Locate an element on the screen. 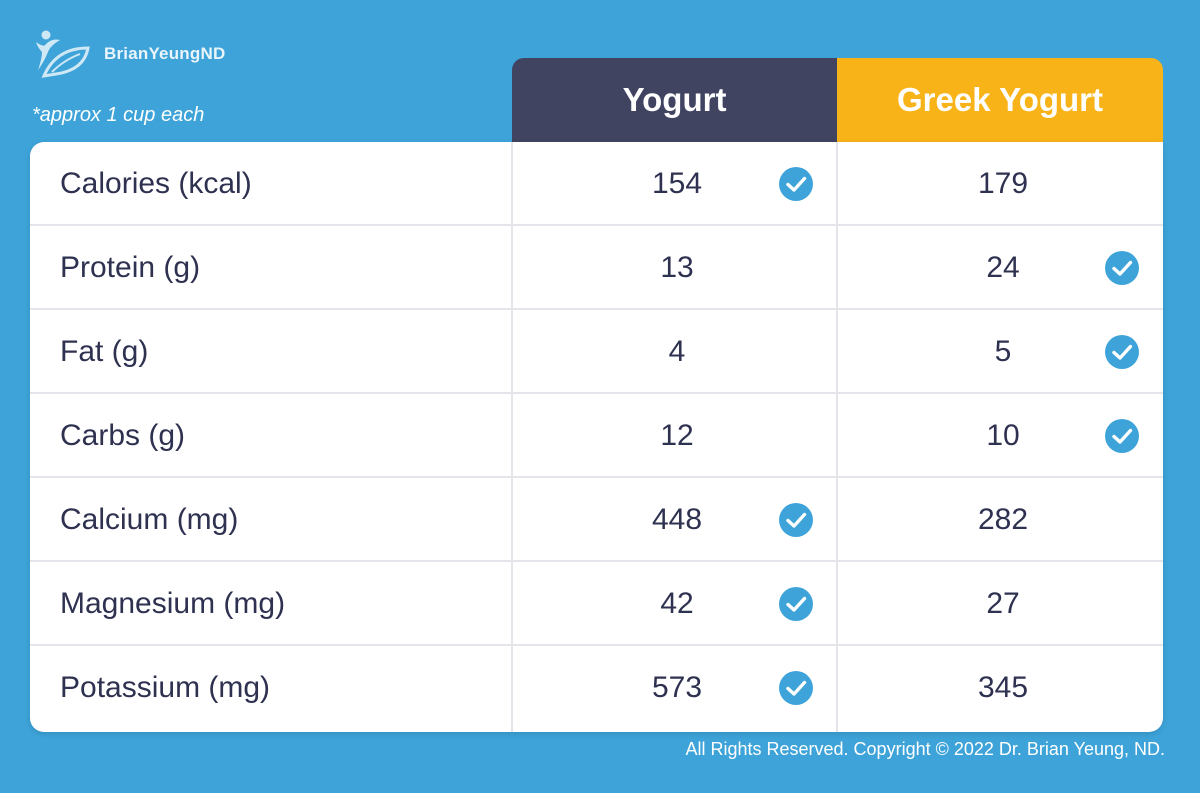 The width and height of the screenshot is (1200, 793). yogurt-value: 154 is located at coordinates (677, 183).